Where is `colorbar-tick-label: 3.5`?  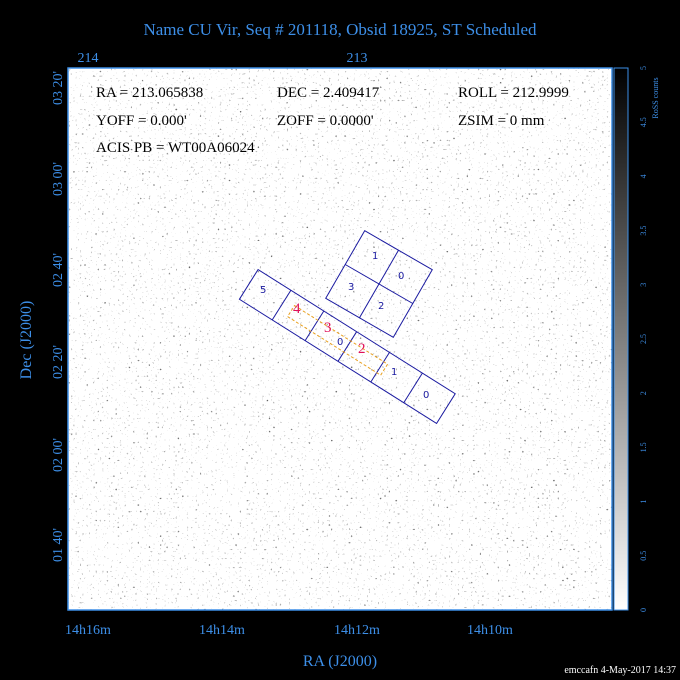
colorbar-tick-label: 3.5 is located at coordinates (643, 231).